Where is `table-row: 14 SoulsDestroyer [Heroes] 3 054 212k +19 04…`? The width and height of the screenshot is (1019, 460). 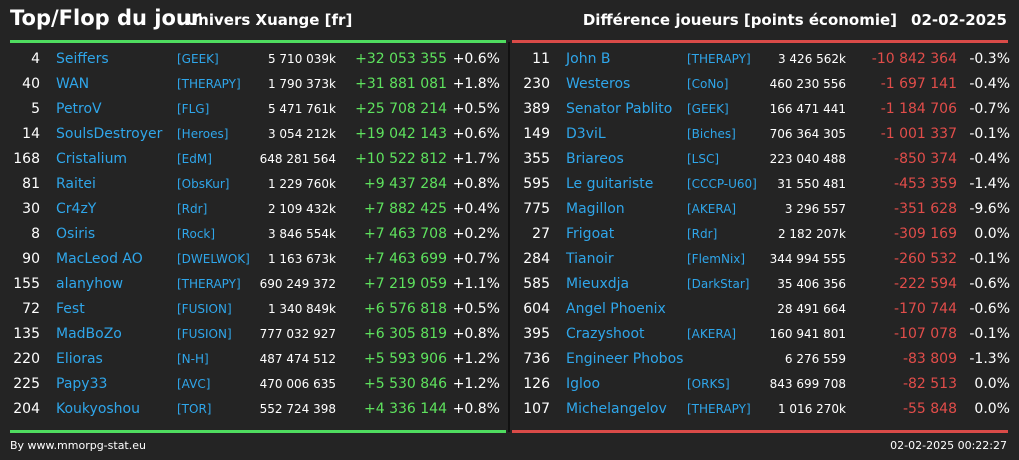 table-row: 14 SoulsDestroyer [Heroes] 3 054 212k +19 04… is located at coordinates (254, 134).